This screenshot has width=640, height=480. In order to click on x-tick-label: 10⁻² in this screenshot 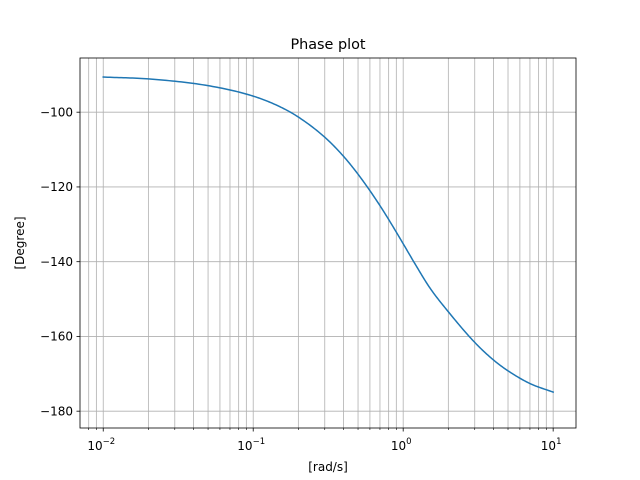, I will do `click(101, 445)`.